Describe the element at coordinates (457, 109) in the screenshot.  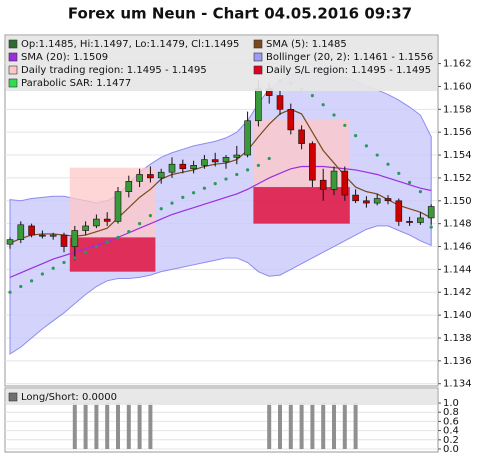
I see `y-tick-label: 1.158` at that location.